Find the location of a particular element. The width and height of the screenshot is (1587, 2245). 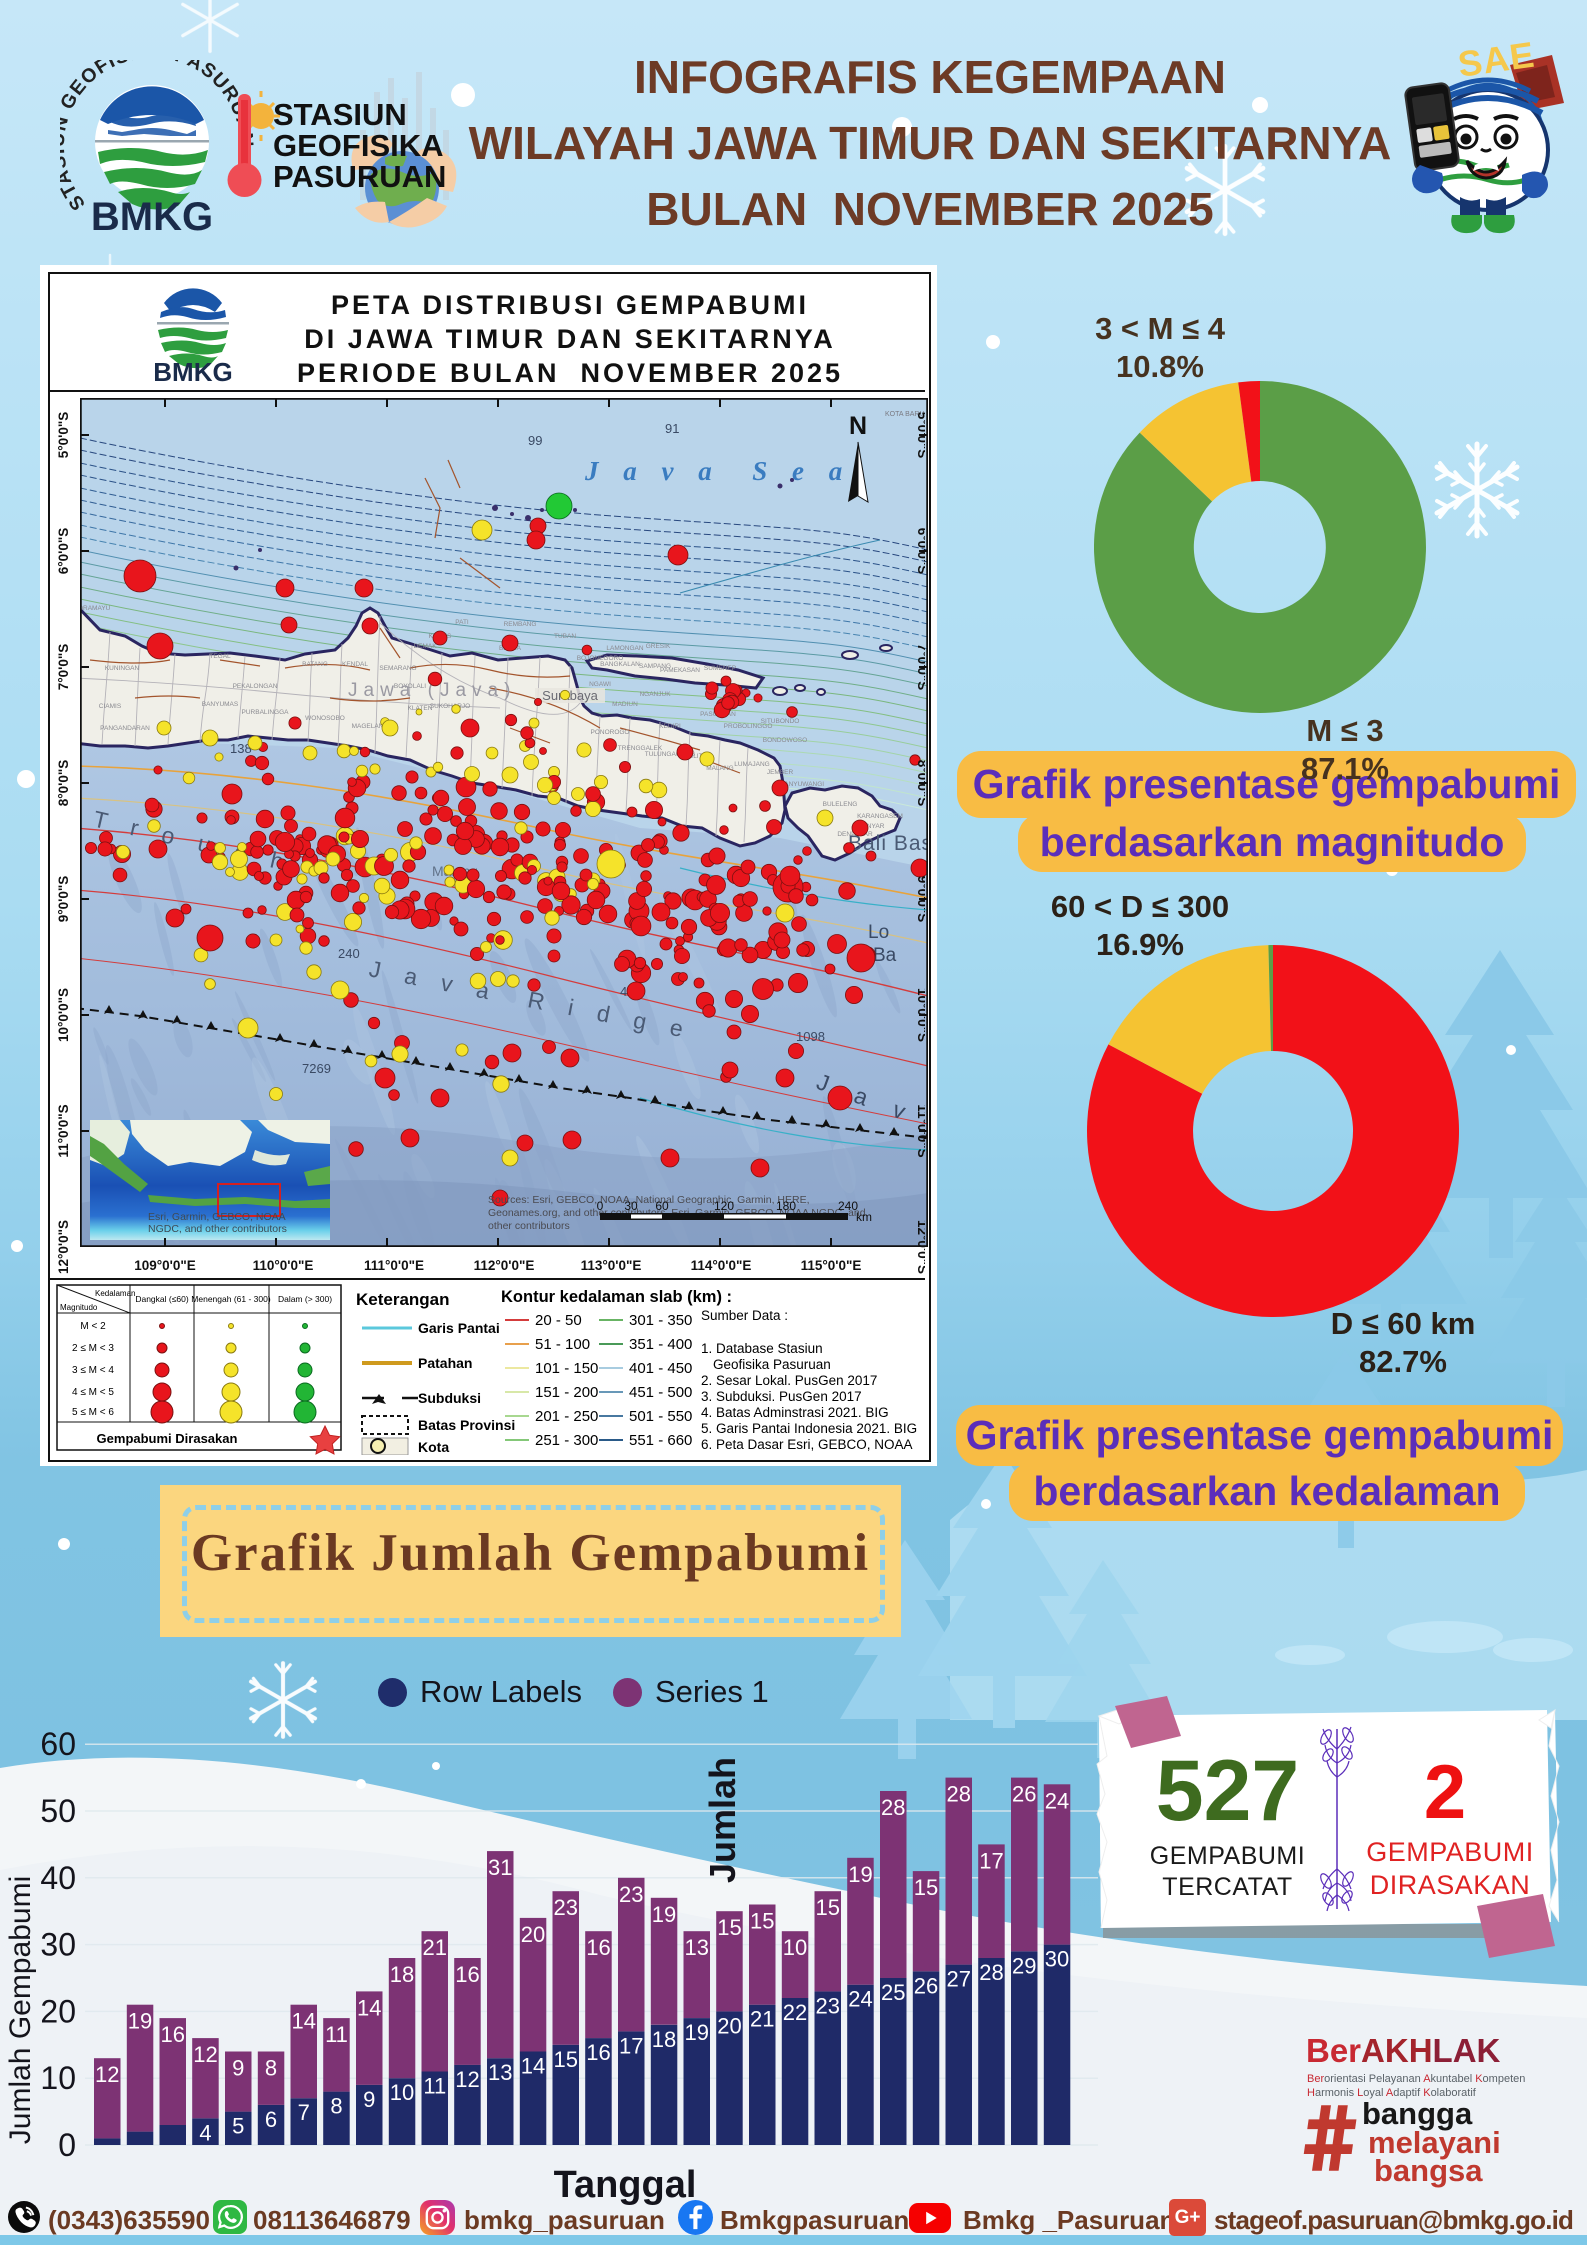

svg-text: 112°0'0"E is located at coordinates (504, 1265).